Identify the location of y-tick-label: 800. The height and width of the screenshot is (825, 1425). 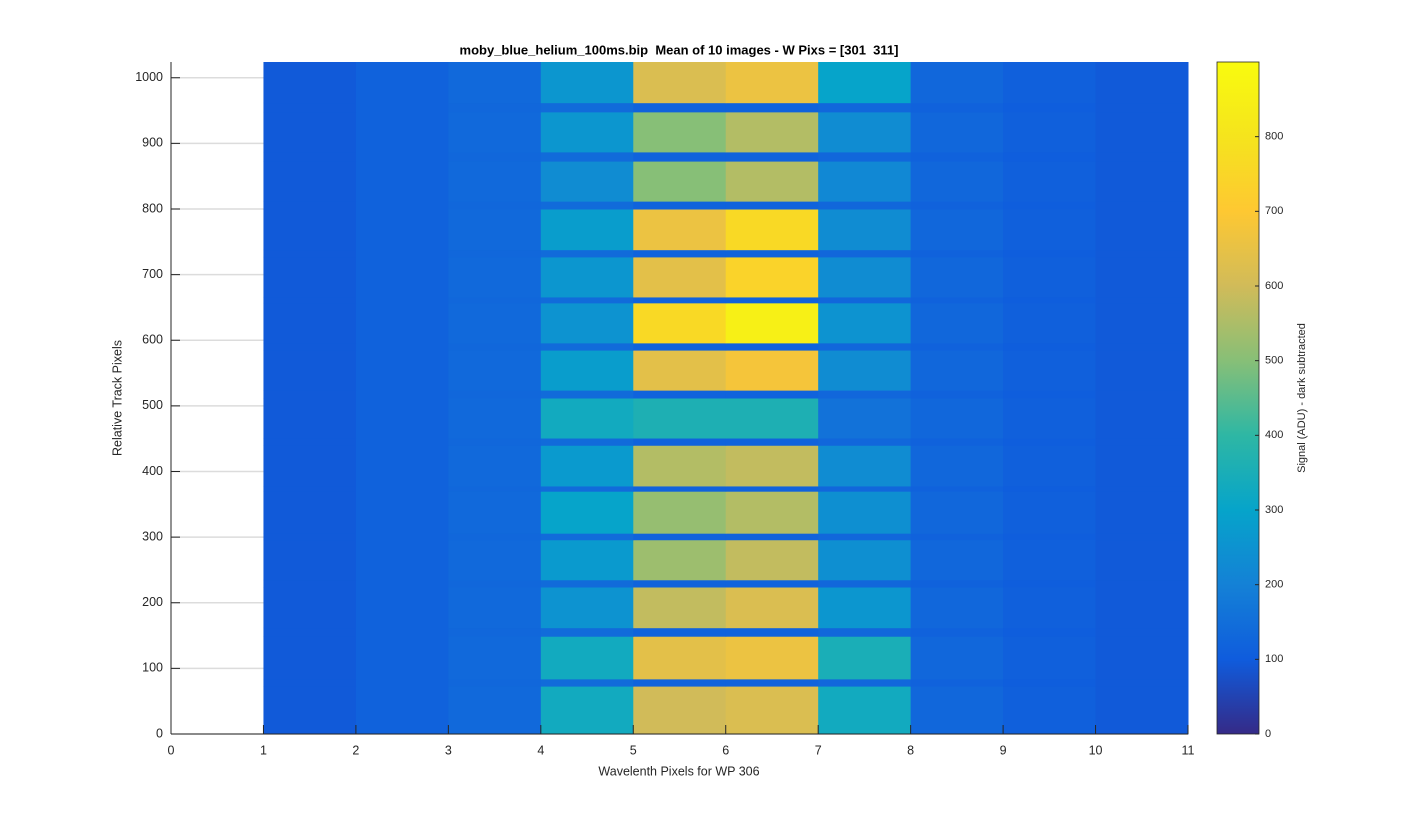
(152, 208).